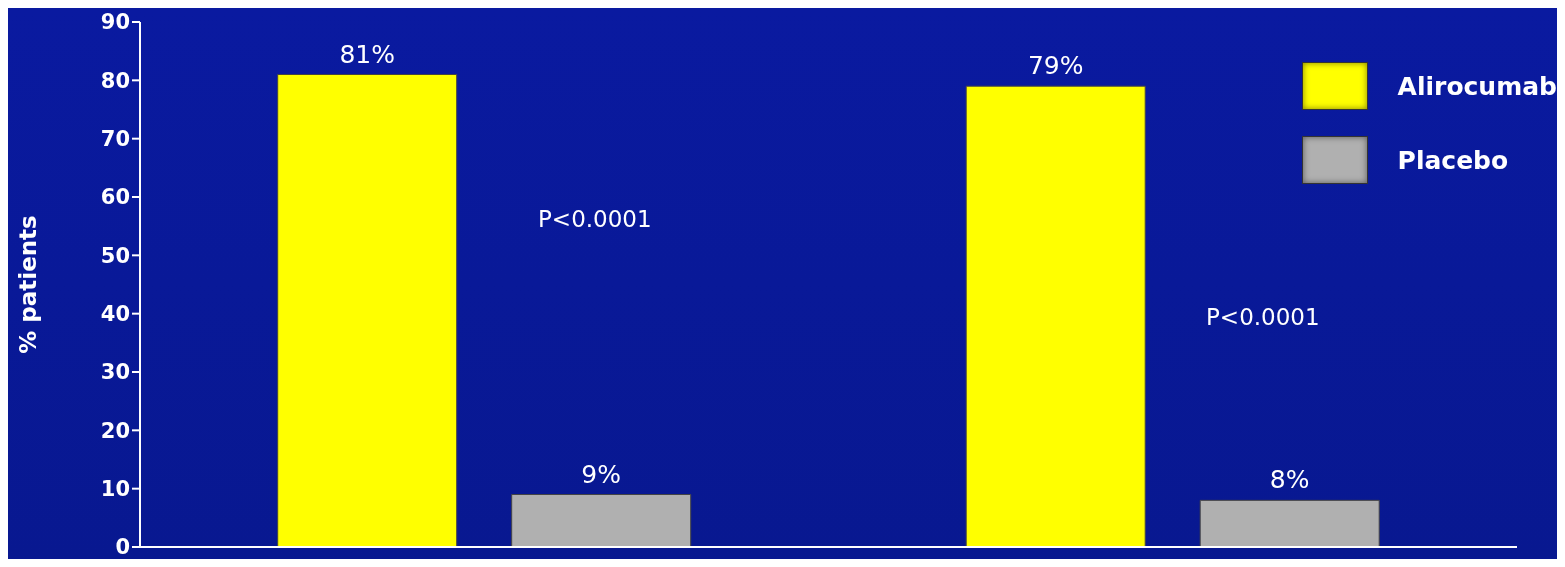  Describe the element at coordinates (115, 139) in the screenshot. I see `y-tick-label: 70` at that location.